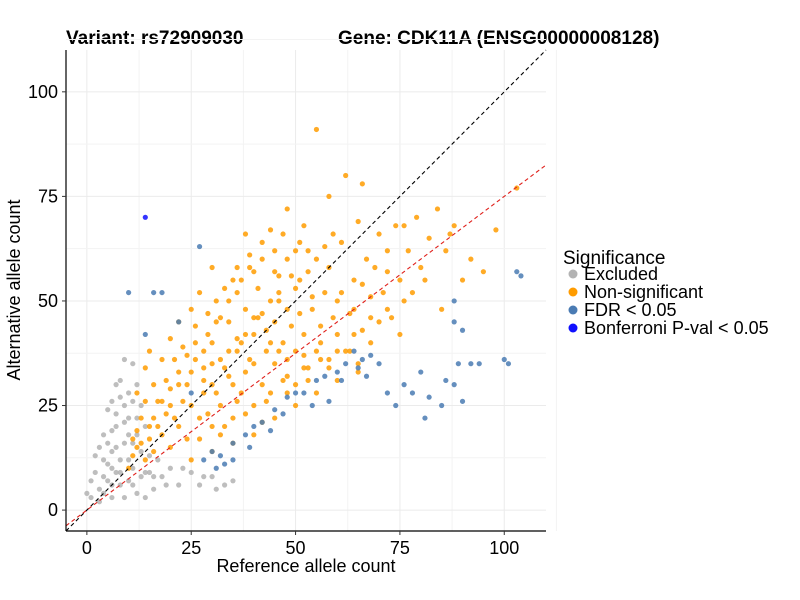 This screenshot has width=800, height=600. What do you see at coordinates (676, 328) in the screenshot?
I see `legend-label: Bonferroni P-val < 0.05` at bounding box center [676, 328].